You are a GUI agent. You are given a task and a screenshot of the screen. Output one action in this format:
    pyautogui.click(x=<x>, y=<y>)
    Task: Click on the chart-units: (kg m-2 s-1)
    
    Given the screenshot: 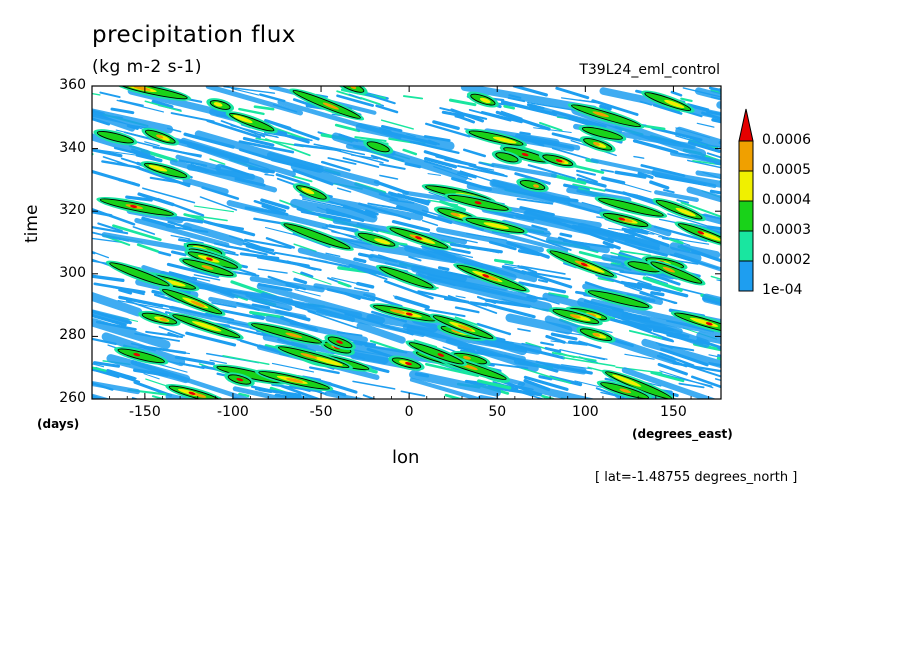 What is the action you would take?
    pyautogui.click(x=147, y=67)
    